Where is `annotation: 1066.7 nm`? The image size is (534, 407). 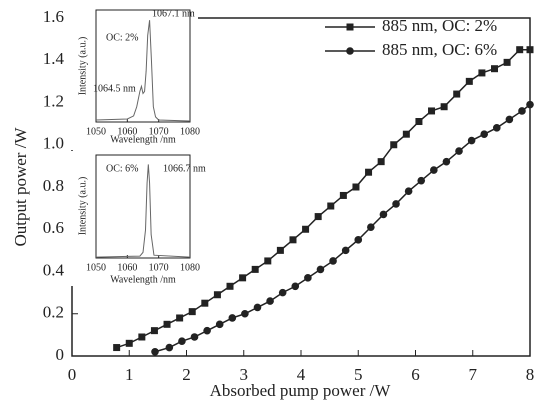
annotation: 1066.7 nm is located at coordinates (184, 168).